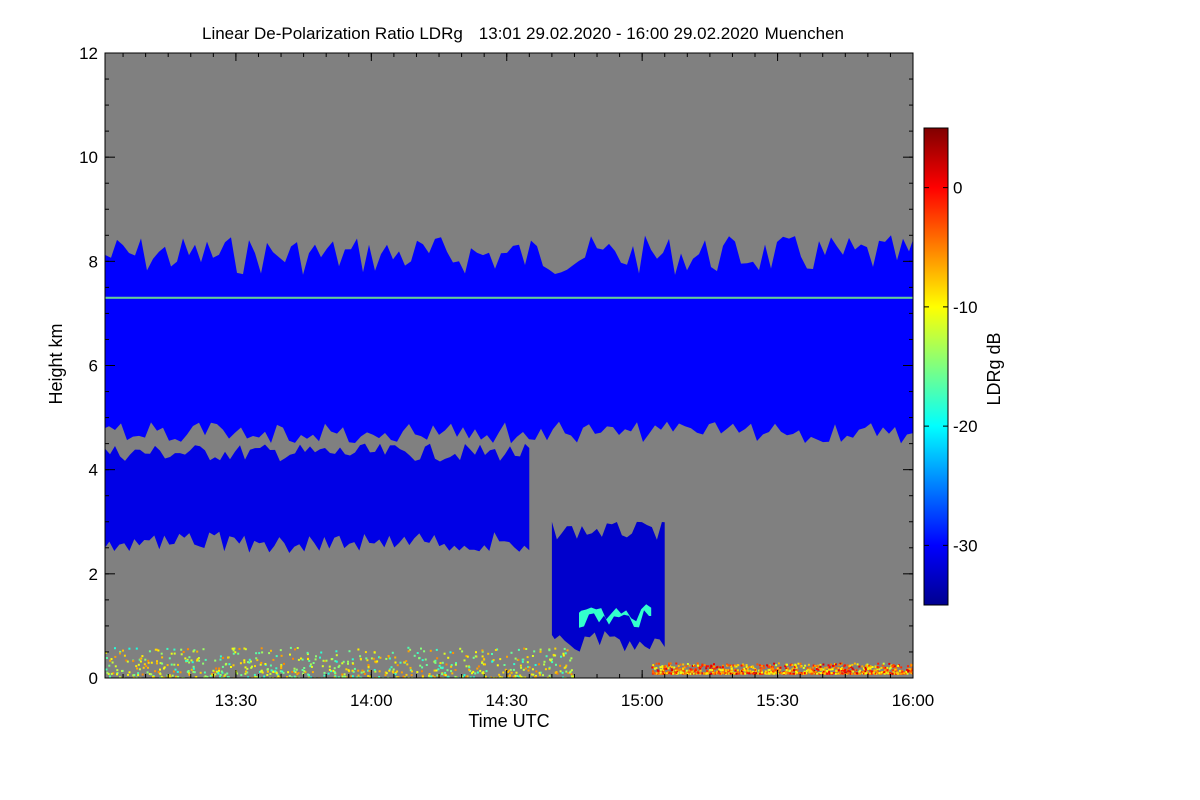  I want to click on x-tick-label: 15:30, so click(777, 700).